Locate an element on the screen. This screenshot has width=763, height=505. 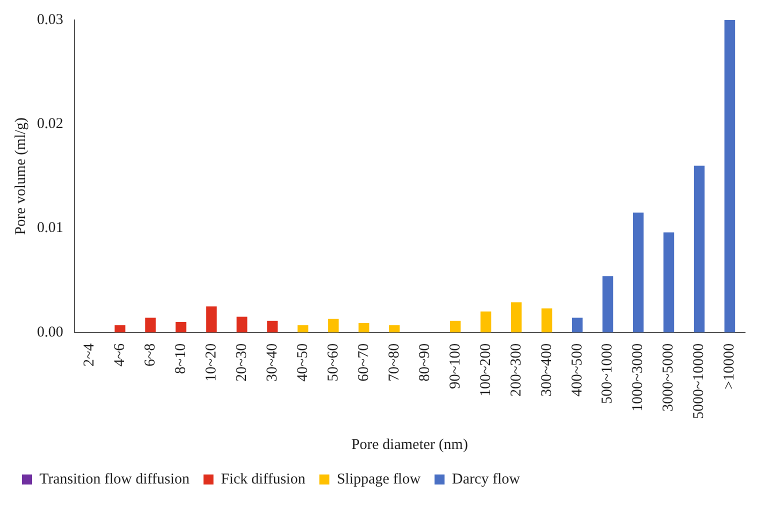
x-tick-label: 8~10 is located at coordinates (180, 358).